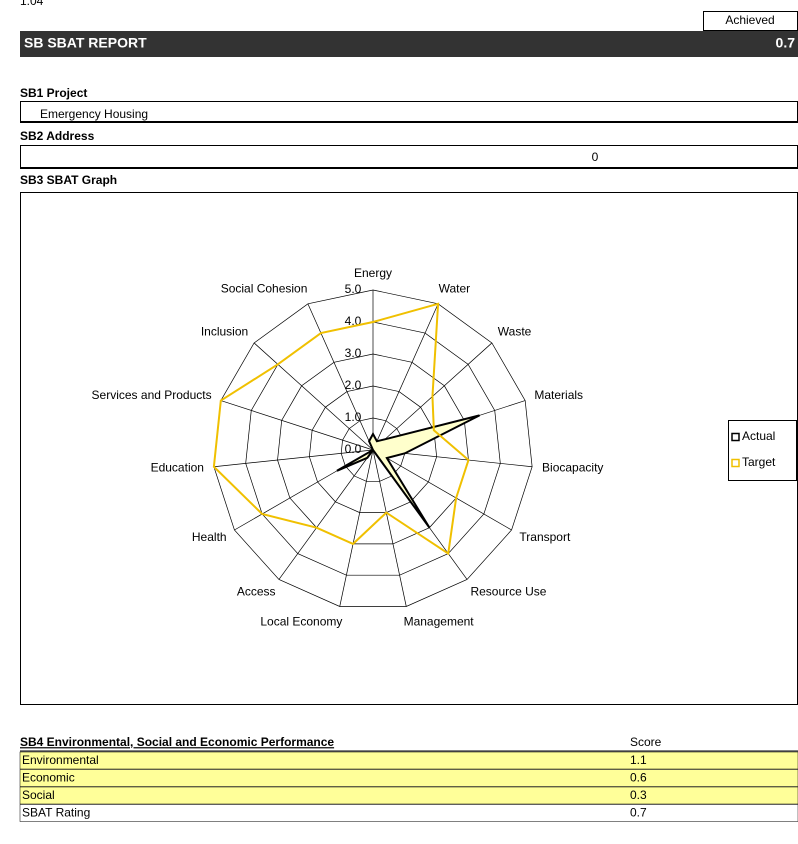 This screenshot has height=844, width=798. I want to click on axis-label: Water, so click(455, 288).